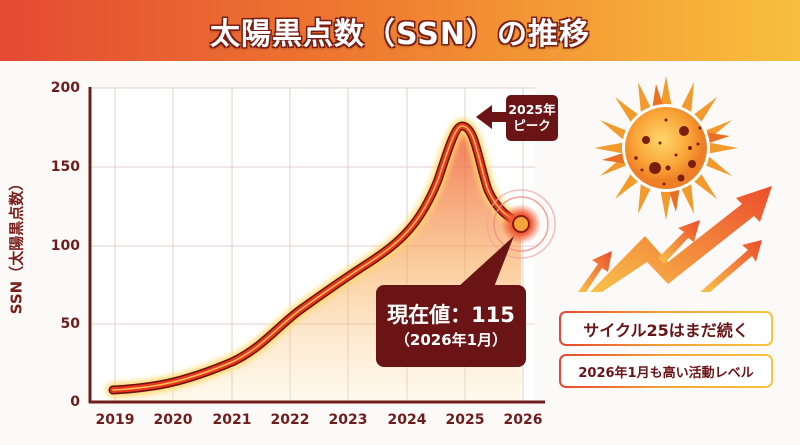 This screenshot has width=800, height=445. I want to click on y-tick-50: 50, so click(70, 324).